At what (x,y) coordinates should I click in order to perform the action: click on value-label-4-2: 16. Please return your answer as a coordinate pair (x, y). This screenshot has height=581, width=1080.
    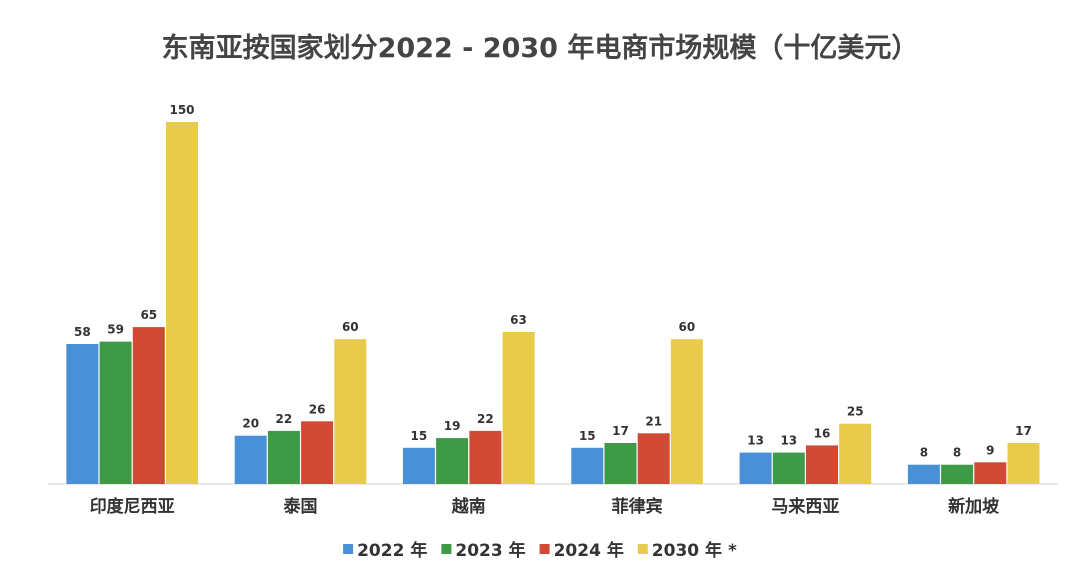
    Looking at the image, I should click on (822, 433).